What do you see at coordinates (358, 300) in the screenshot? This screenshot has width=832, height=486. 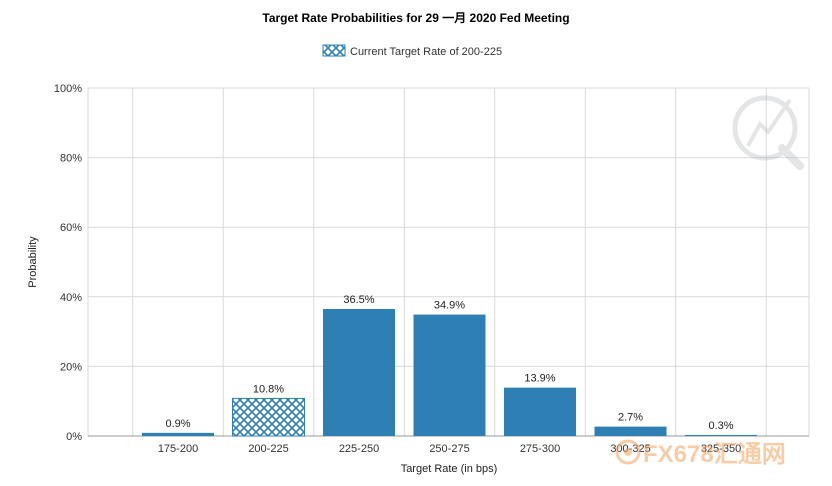 I see `data-label-225-250: 36.5%` at bounding box center [358, 300].